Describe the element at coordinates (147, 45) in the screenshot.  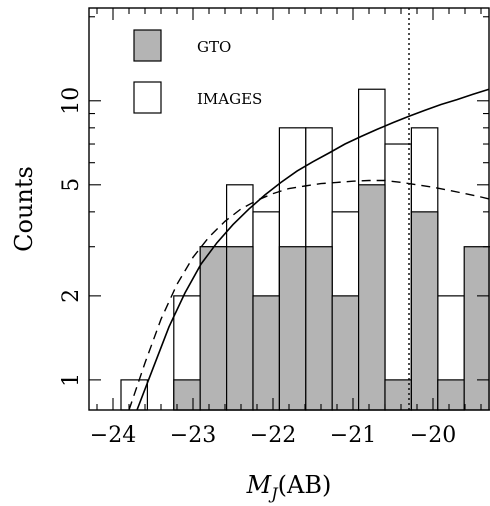
I see `legend-swatch-gto` at that location.